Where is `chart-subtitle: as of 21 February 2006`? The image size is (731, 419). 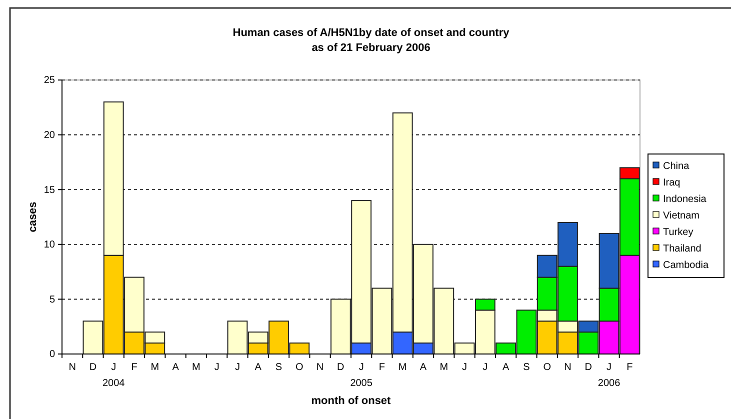
chart-subtitle: as of 21 February 2006 is located at coordinates (371, 48).